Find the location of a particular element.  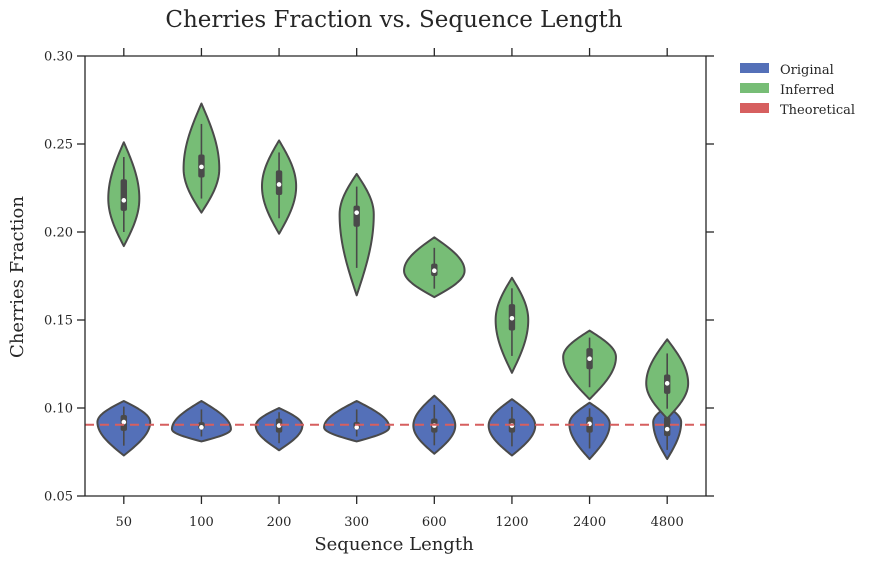

chart-title: Cherries Fraction vs. Sequence Length is located at coordinates (393, 20).